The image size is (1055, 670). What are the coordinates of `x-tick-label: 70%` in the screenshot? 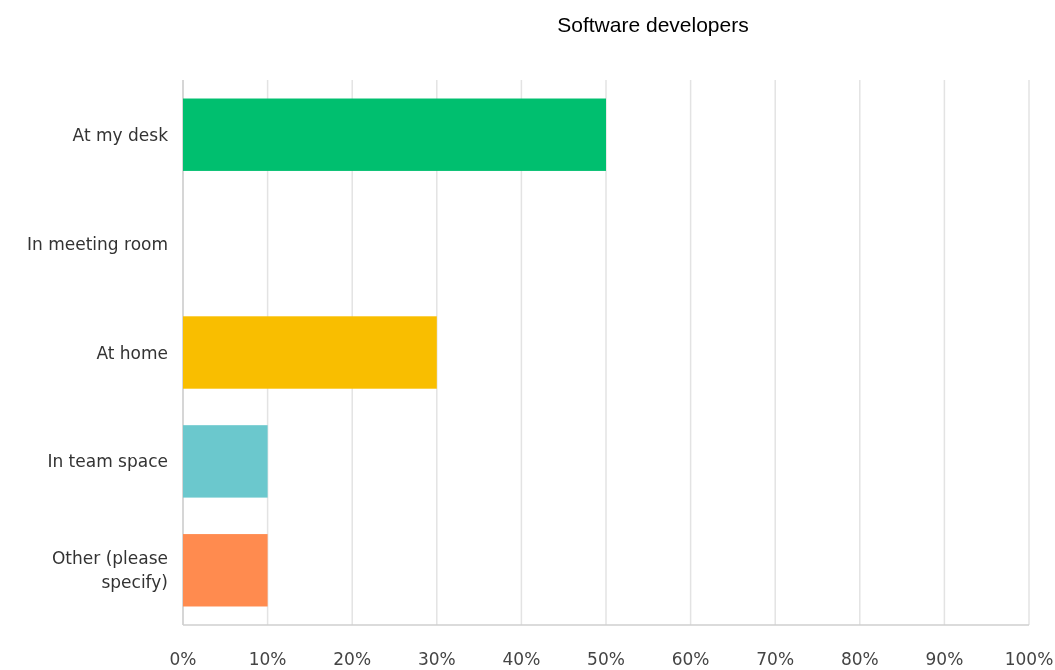 It's located at (775, 659).